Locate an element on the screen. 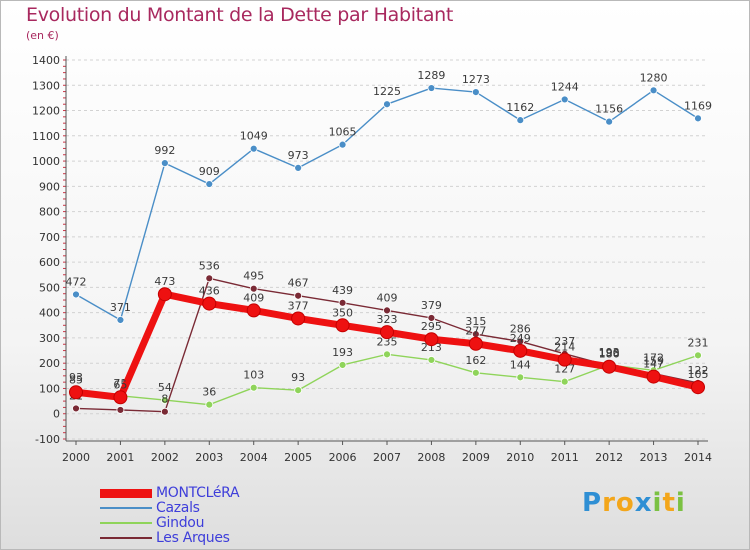 The width and height of the screenshot is (750, 550). data-label-cazals: 973 is located at coordinates (298, 155).